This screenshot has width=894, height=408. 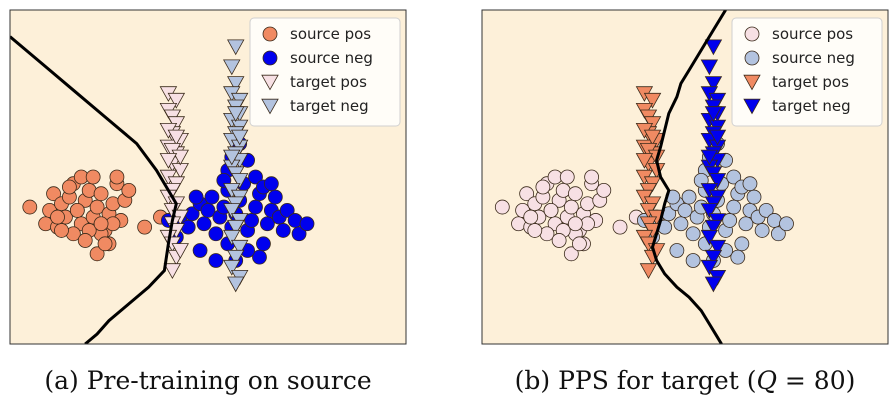 I want to click on caption-a-text: (a) Pre-training on source, so click(x=208, y=380).